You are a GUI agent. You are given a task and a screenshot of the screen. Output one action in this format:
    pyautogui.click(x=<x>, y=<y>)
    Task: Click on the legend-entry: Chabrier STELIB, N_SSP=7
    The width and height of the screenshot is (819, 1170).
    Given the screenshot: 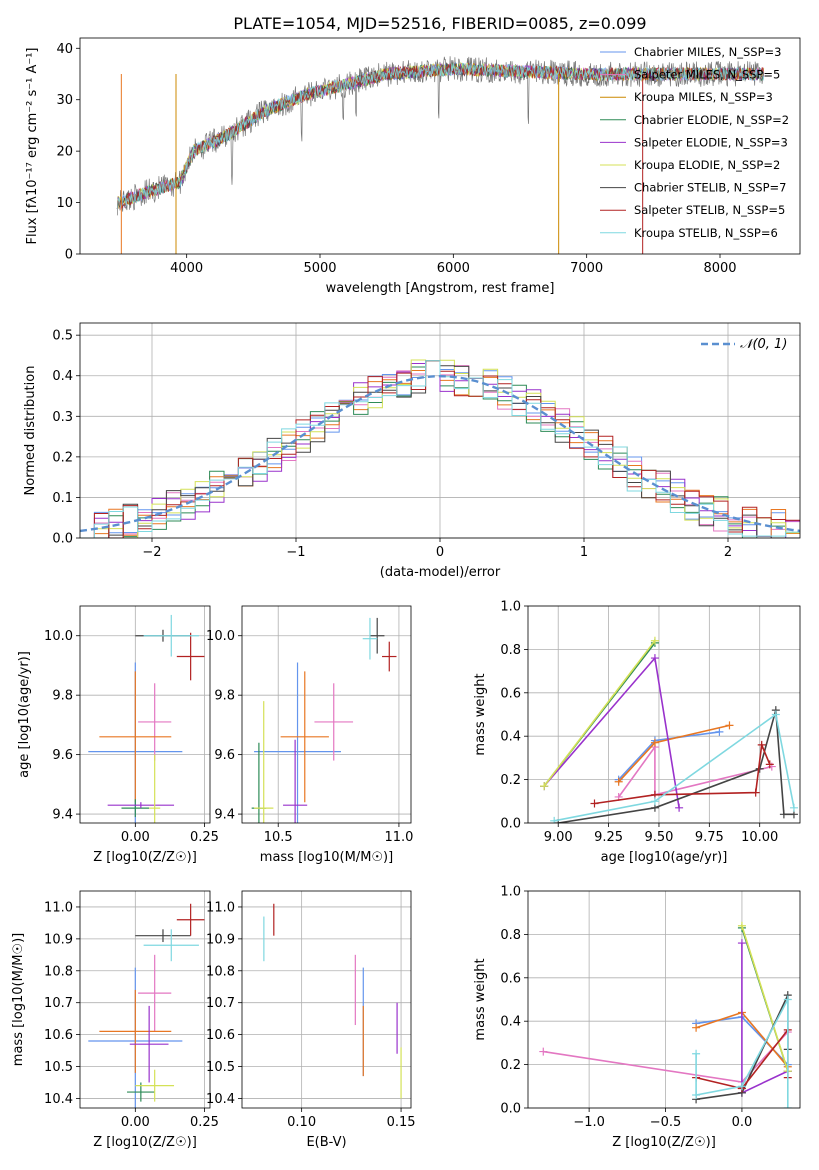 What is the action you would take?
    pyautogui.click(x=710, y=188)
    